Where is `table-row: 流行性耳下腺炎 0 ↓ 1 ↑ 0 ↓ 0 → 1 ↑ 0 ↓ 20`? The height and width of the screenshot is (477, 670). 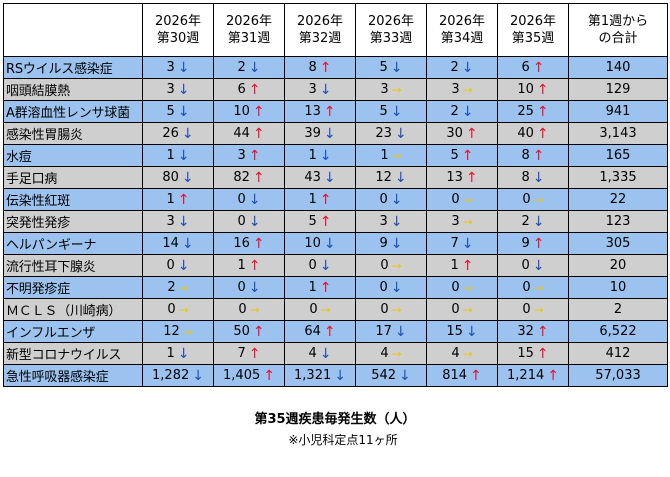
table-row: 流行性耳下腺炎 0 ↓ 1 ↑ 0 ↓ 0 → 1 ↑ 0 ↓ 20 is located at coordinates (335, 265).